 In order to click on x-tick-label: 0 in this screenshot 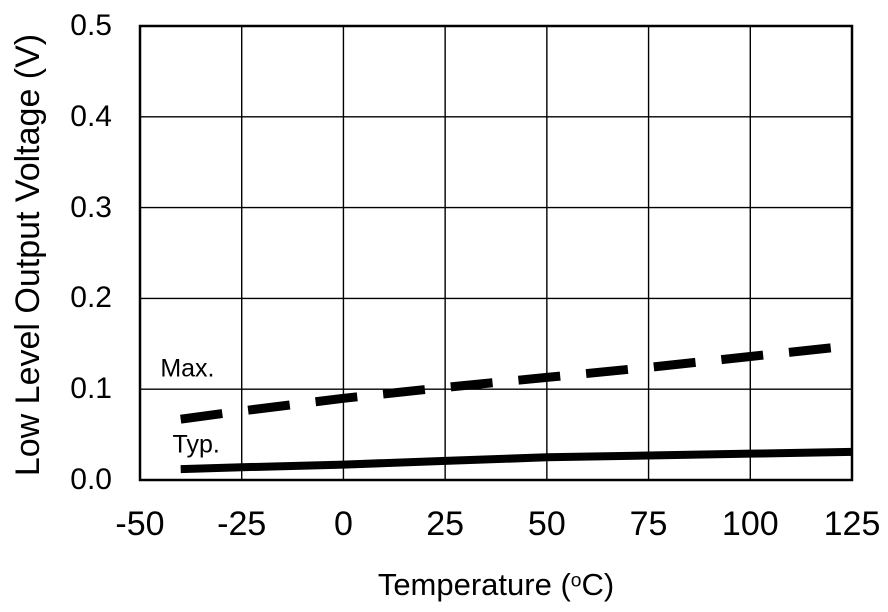, I will do `click(343, 524)`.